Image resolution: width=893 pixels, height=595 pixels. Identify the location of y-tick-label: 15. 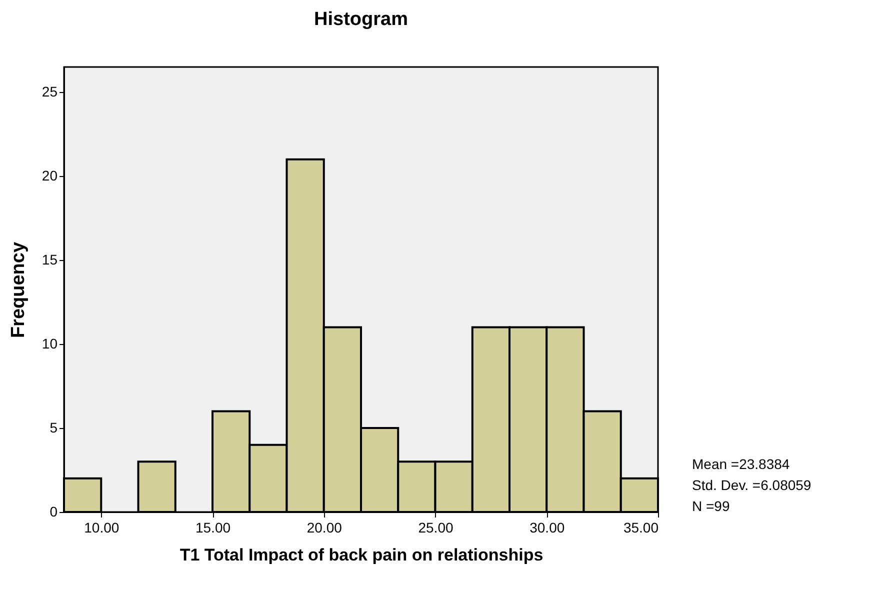
(50, 260).